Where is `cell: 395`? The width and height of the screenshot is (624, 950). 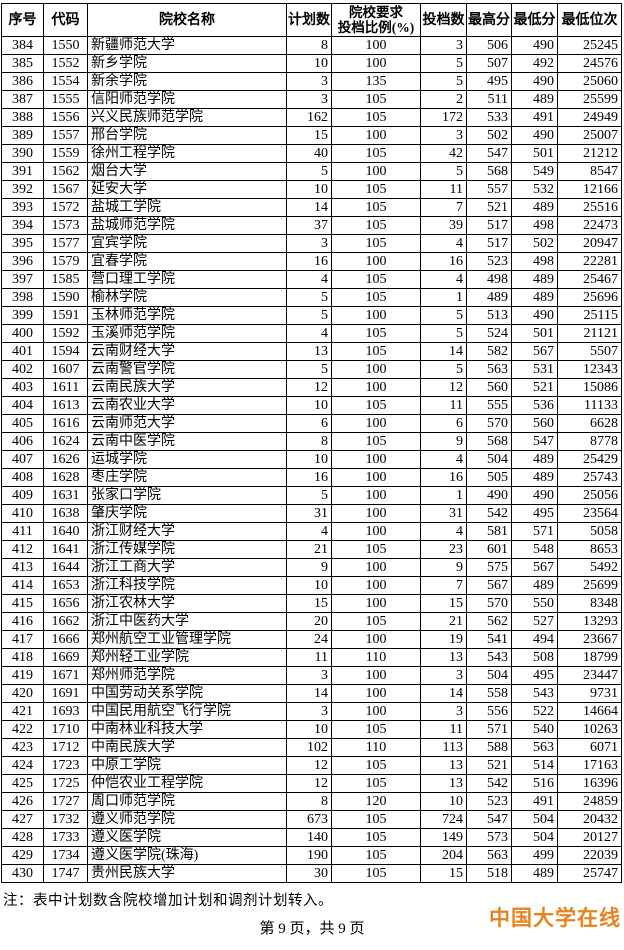
cell: 395 is located at coordinates (22, 243).